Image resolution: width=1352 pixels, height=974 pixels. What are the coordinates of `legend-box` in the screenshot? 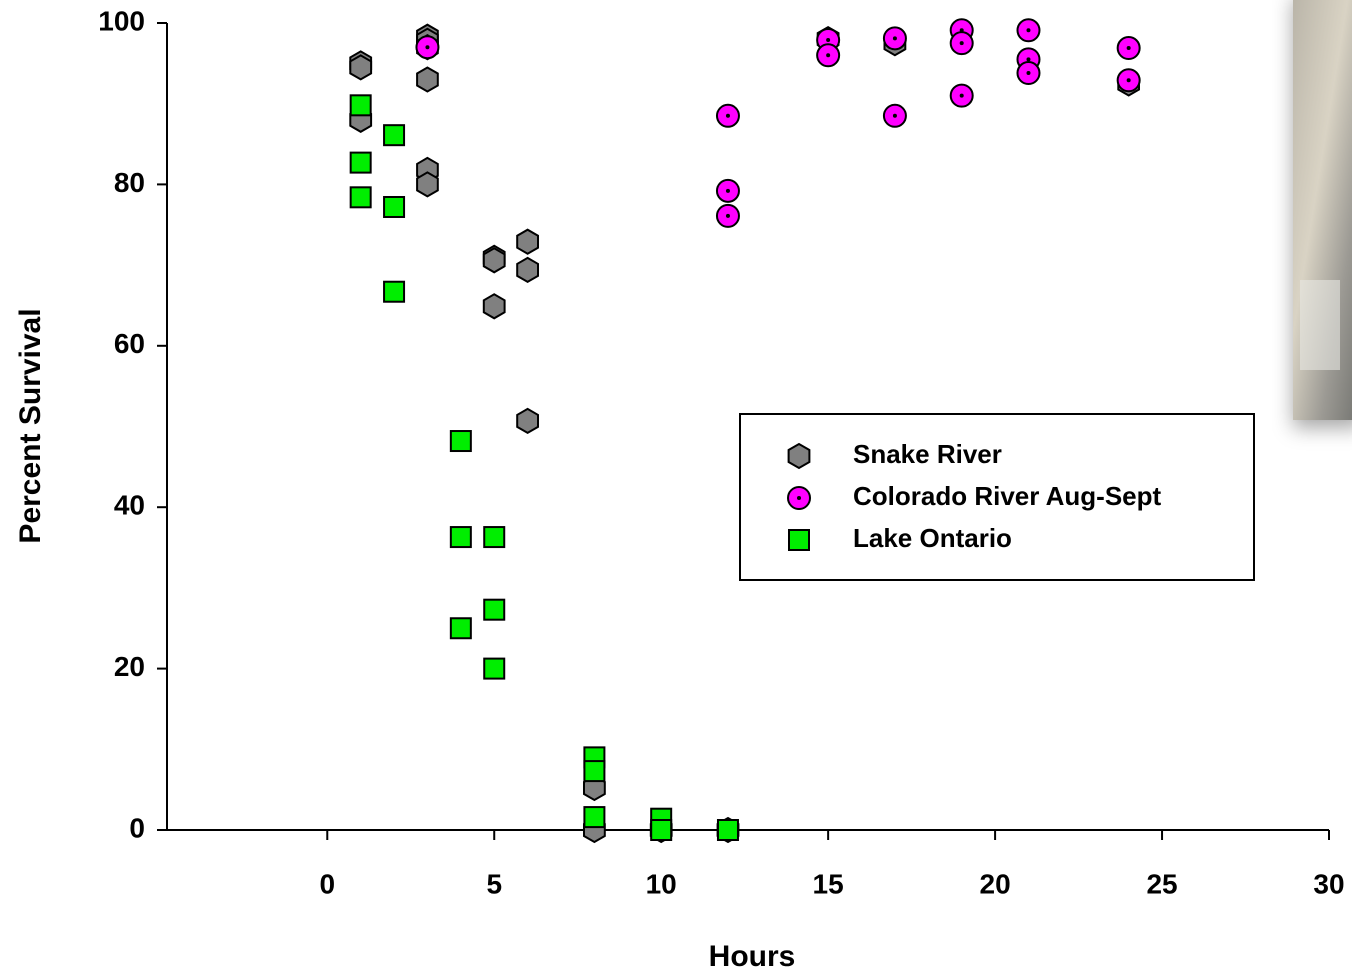 It's located at (997, 497).